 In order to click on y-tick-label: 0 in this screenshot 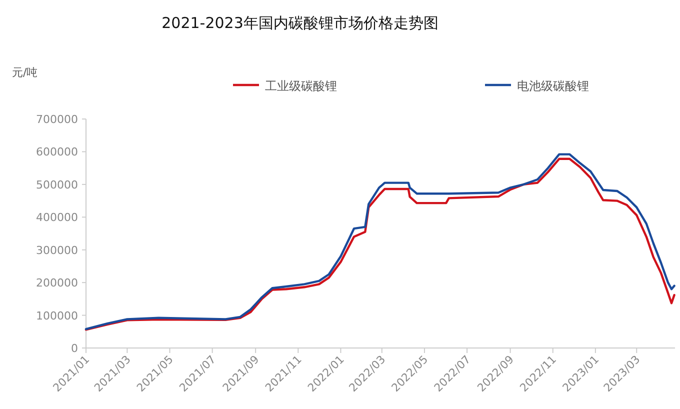, I will do `click(74, 348)`.